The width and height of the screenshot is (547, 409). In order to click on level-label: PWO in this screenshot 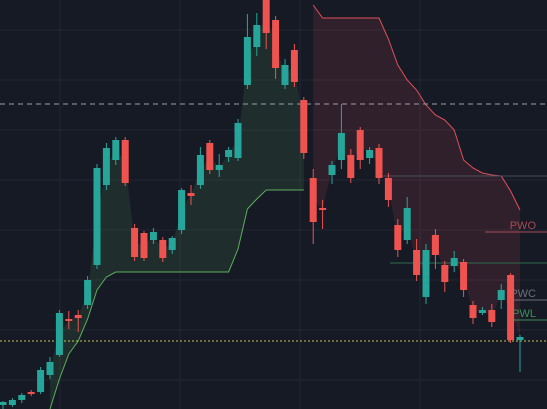, I will do `click(523, 226)`.